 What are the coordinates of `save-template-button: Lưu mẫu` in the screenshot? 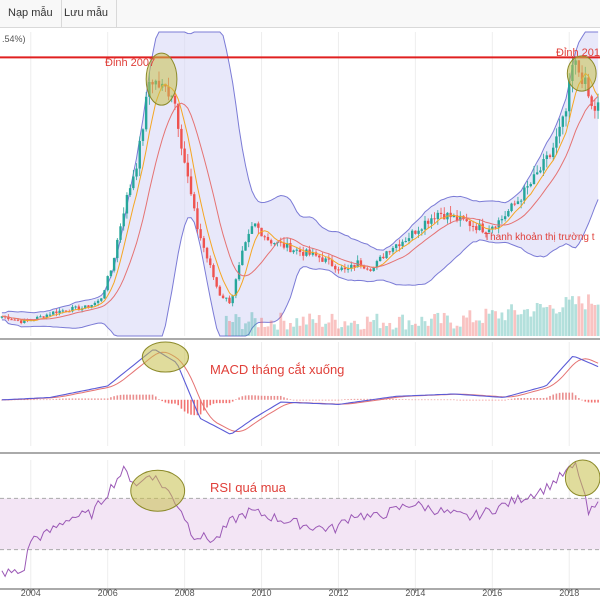 It's located at (87, 13).